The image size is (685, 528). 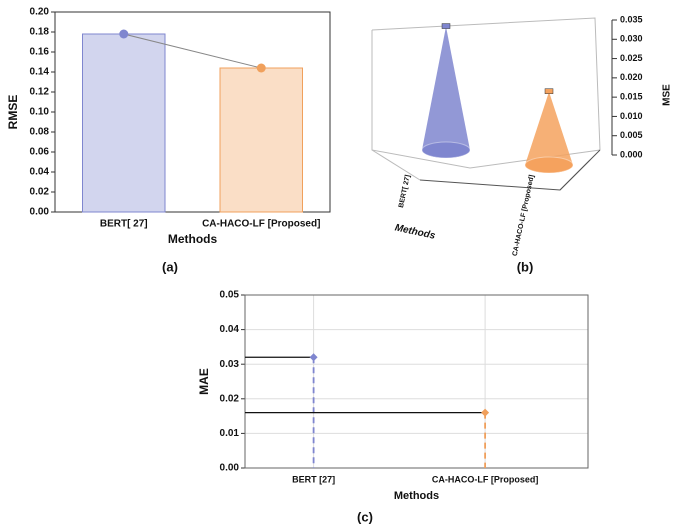 I want to click on z-tick-label: 0.030, so click(x=631, y=39).